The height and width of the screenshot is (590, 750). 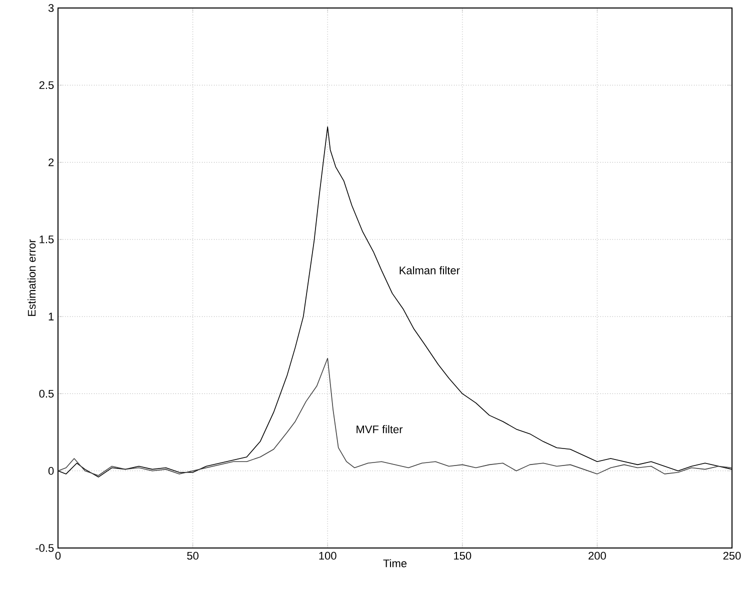 What do you see at coordinates (51, 316) in the screenshot?
I see `y-tick-label: 1` at bounding box center [51, 316].